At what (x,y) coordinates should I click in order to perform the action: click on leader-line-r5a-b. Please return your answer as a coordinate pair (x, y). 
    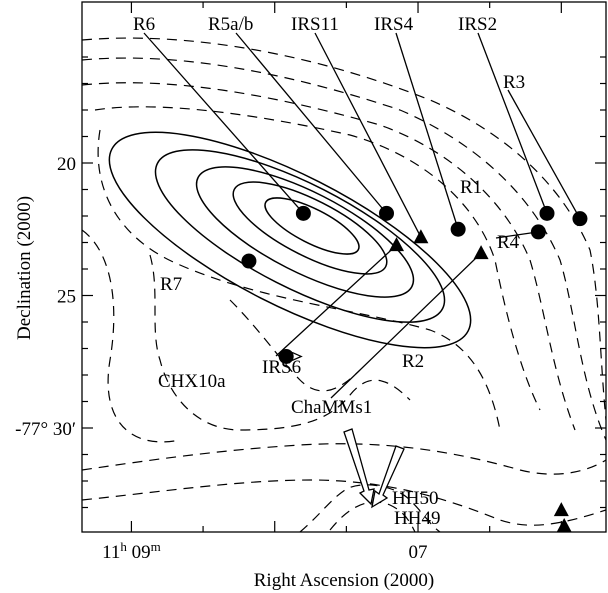
    Looking at the image, I should click on (311, 123).